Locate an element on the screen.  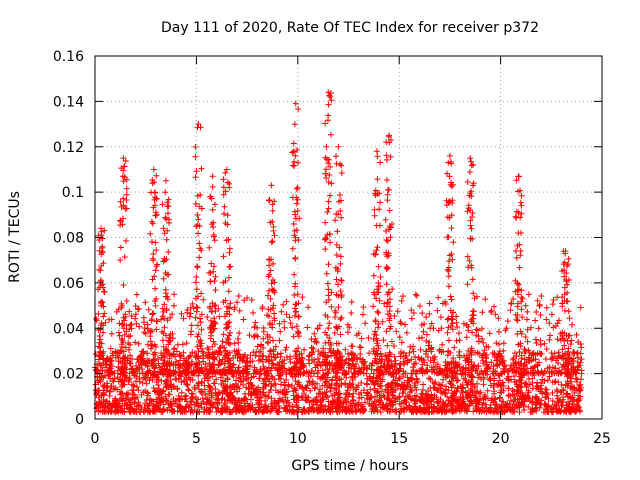
y-tick-label: 0.08 is located at coordinates (68, 239).